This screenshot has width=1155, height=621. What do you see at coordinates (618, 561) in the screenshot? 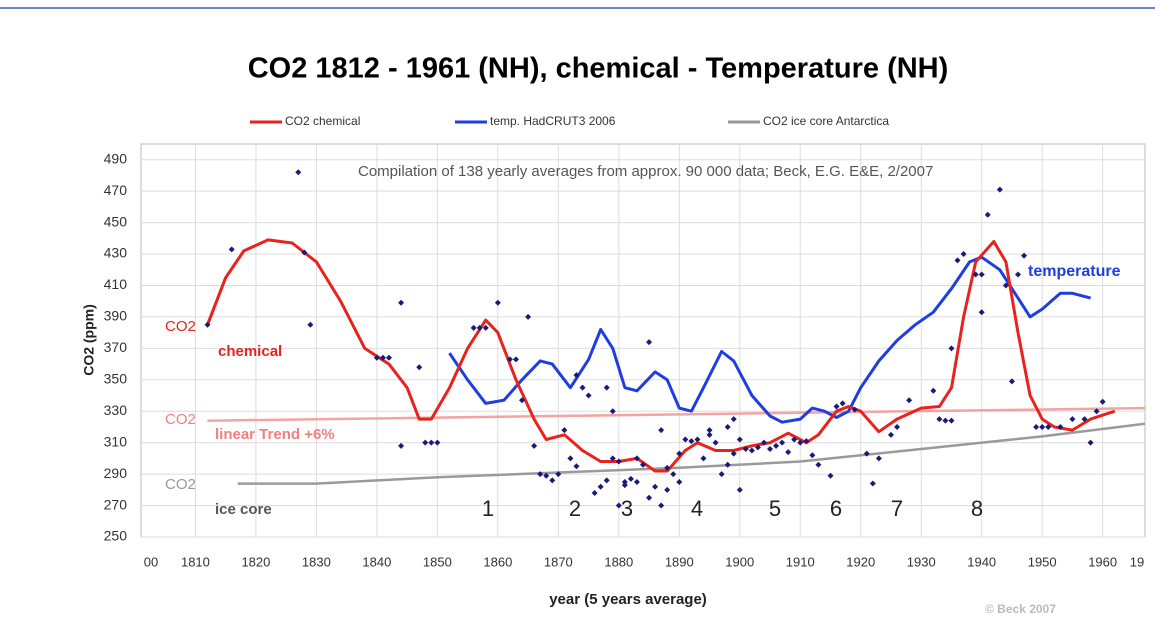
I see `x-tick-label: 1880` at bounding box center [618, 561].